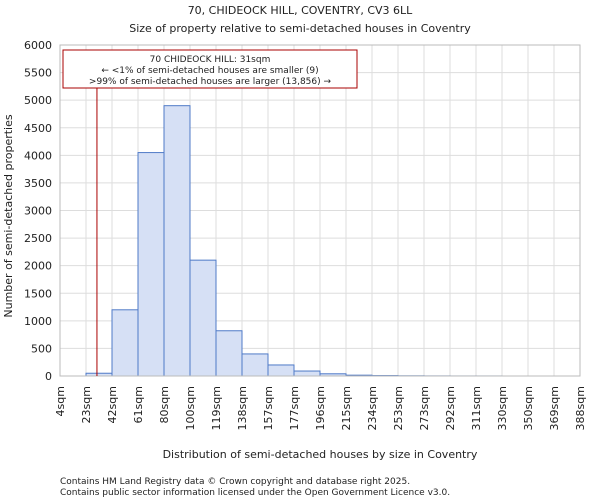 The width and height of the screenshot is (600, 500). I want to click on x-tick-label: 234sqm, so click(372, 408).